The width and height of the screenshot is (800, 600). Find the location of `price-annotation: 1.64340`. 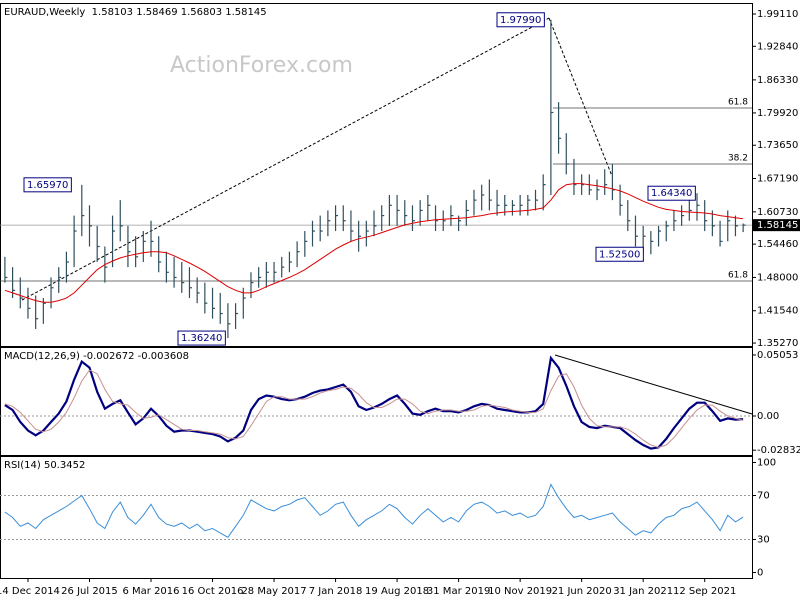

price-annotation: 1.64340 is located at coordinates (671, 193).